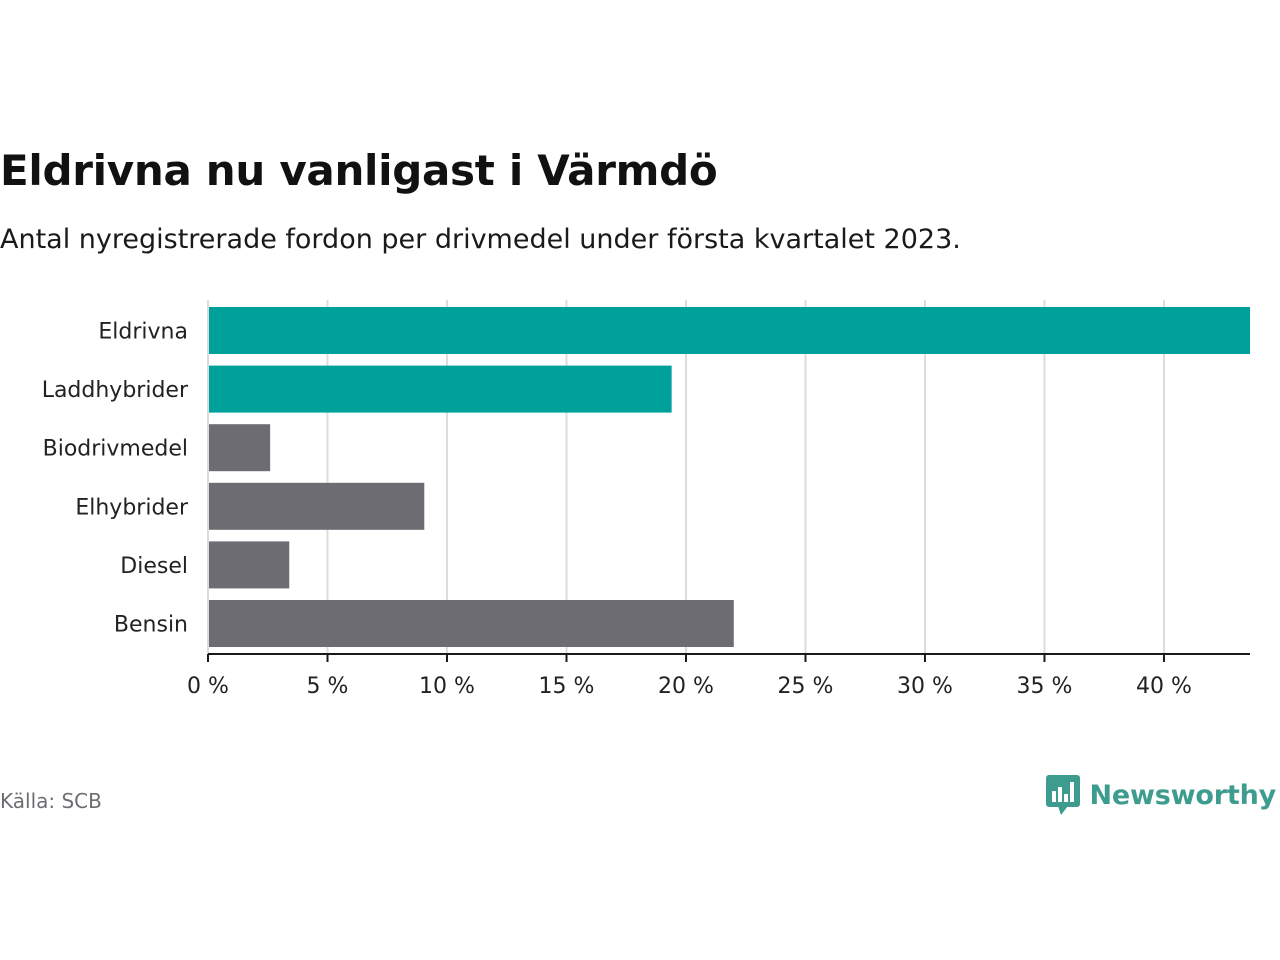  Describe the element at coordinates (686, 686) in the screenshot. I see `x-tick-label: 20 %` at that location.